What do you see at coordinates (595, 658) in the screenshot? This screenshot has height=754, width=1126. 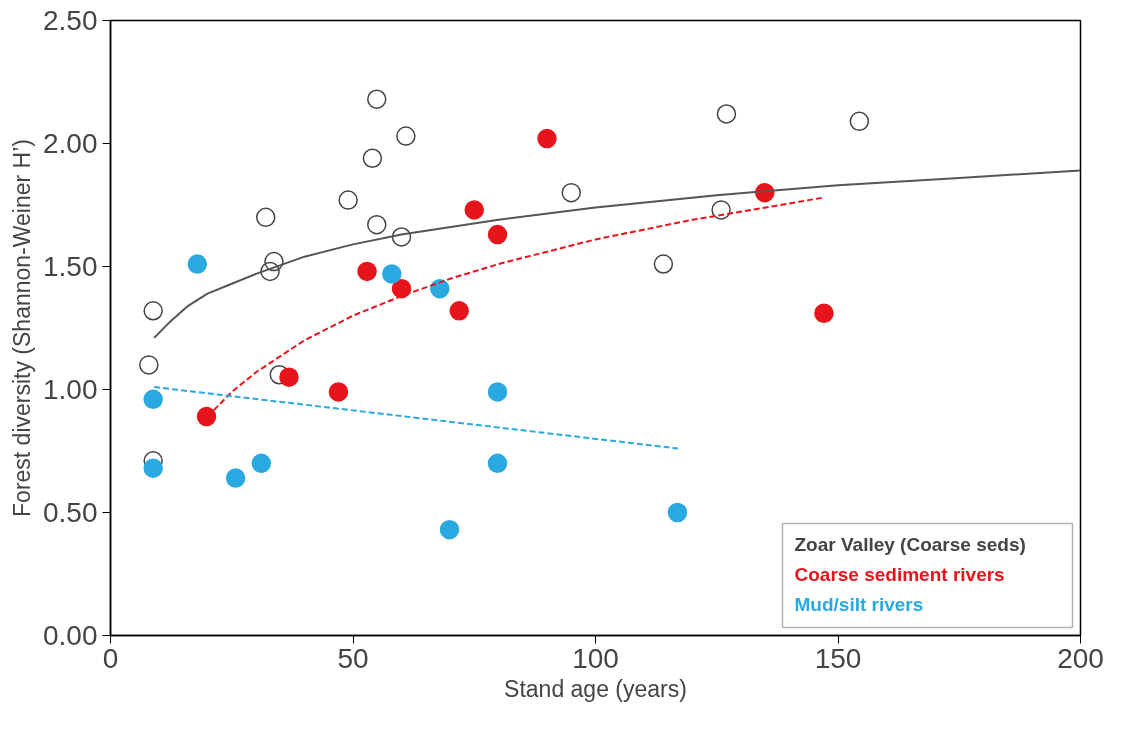 I see `x-tick-label: 100` at bounding box center [595, 658].